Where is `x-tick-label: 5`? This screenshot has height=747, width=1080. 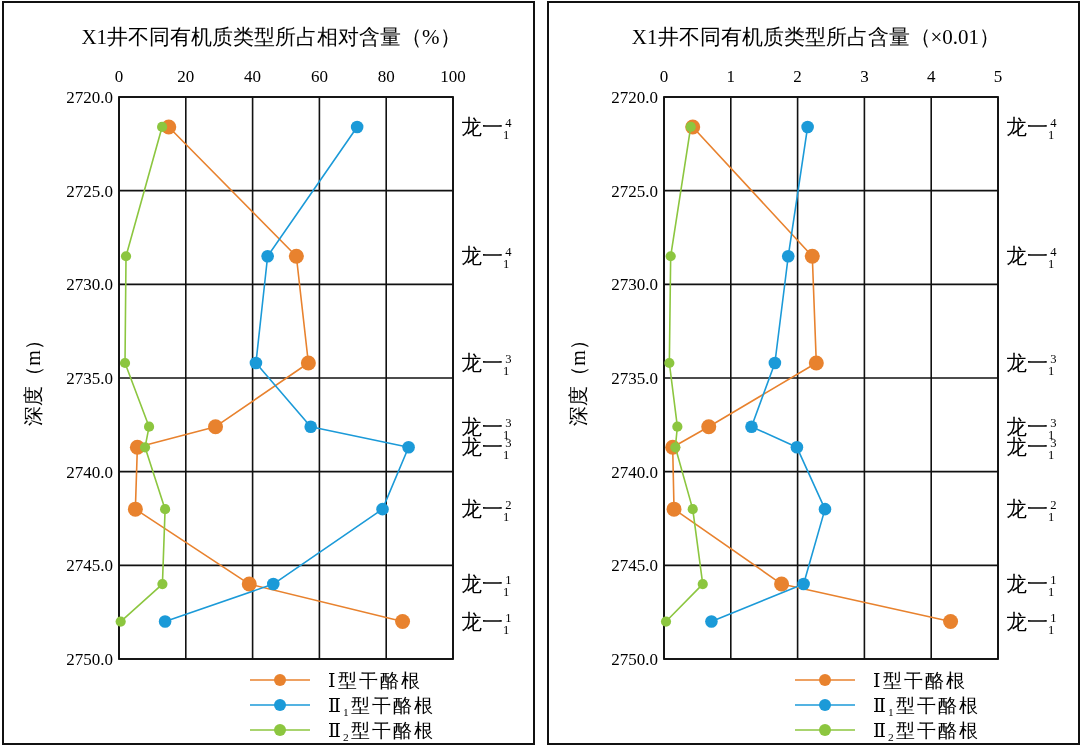 x-tick-label: 5 is located at coordinates (998, 76).